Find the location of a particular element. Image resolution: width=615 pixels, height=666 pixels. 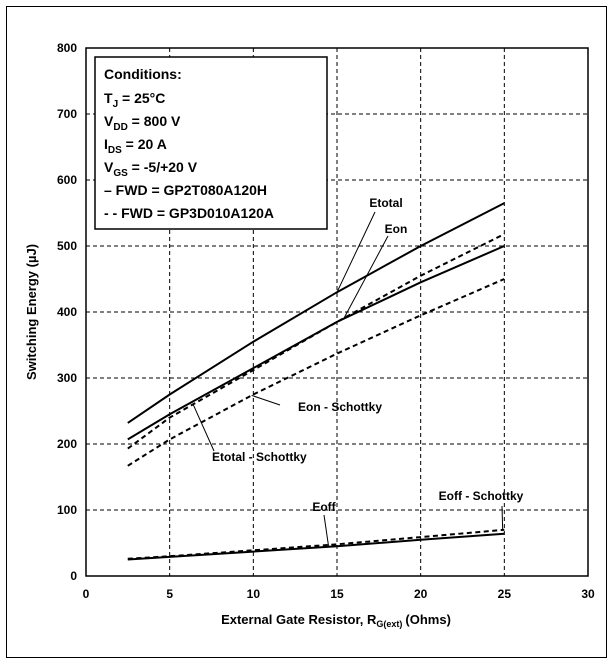

legend-line-rest: = 800 V is located at coordinates (154, 121).